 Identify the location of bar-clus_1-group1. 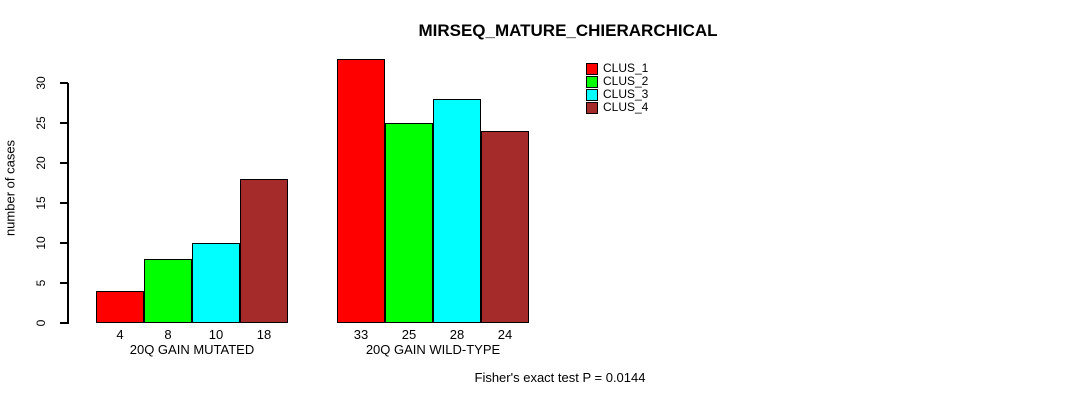
(120, 307).